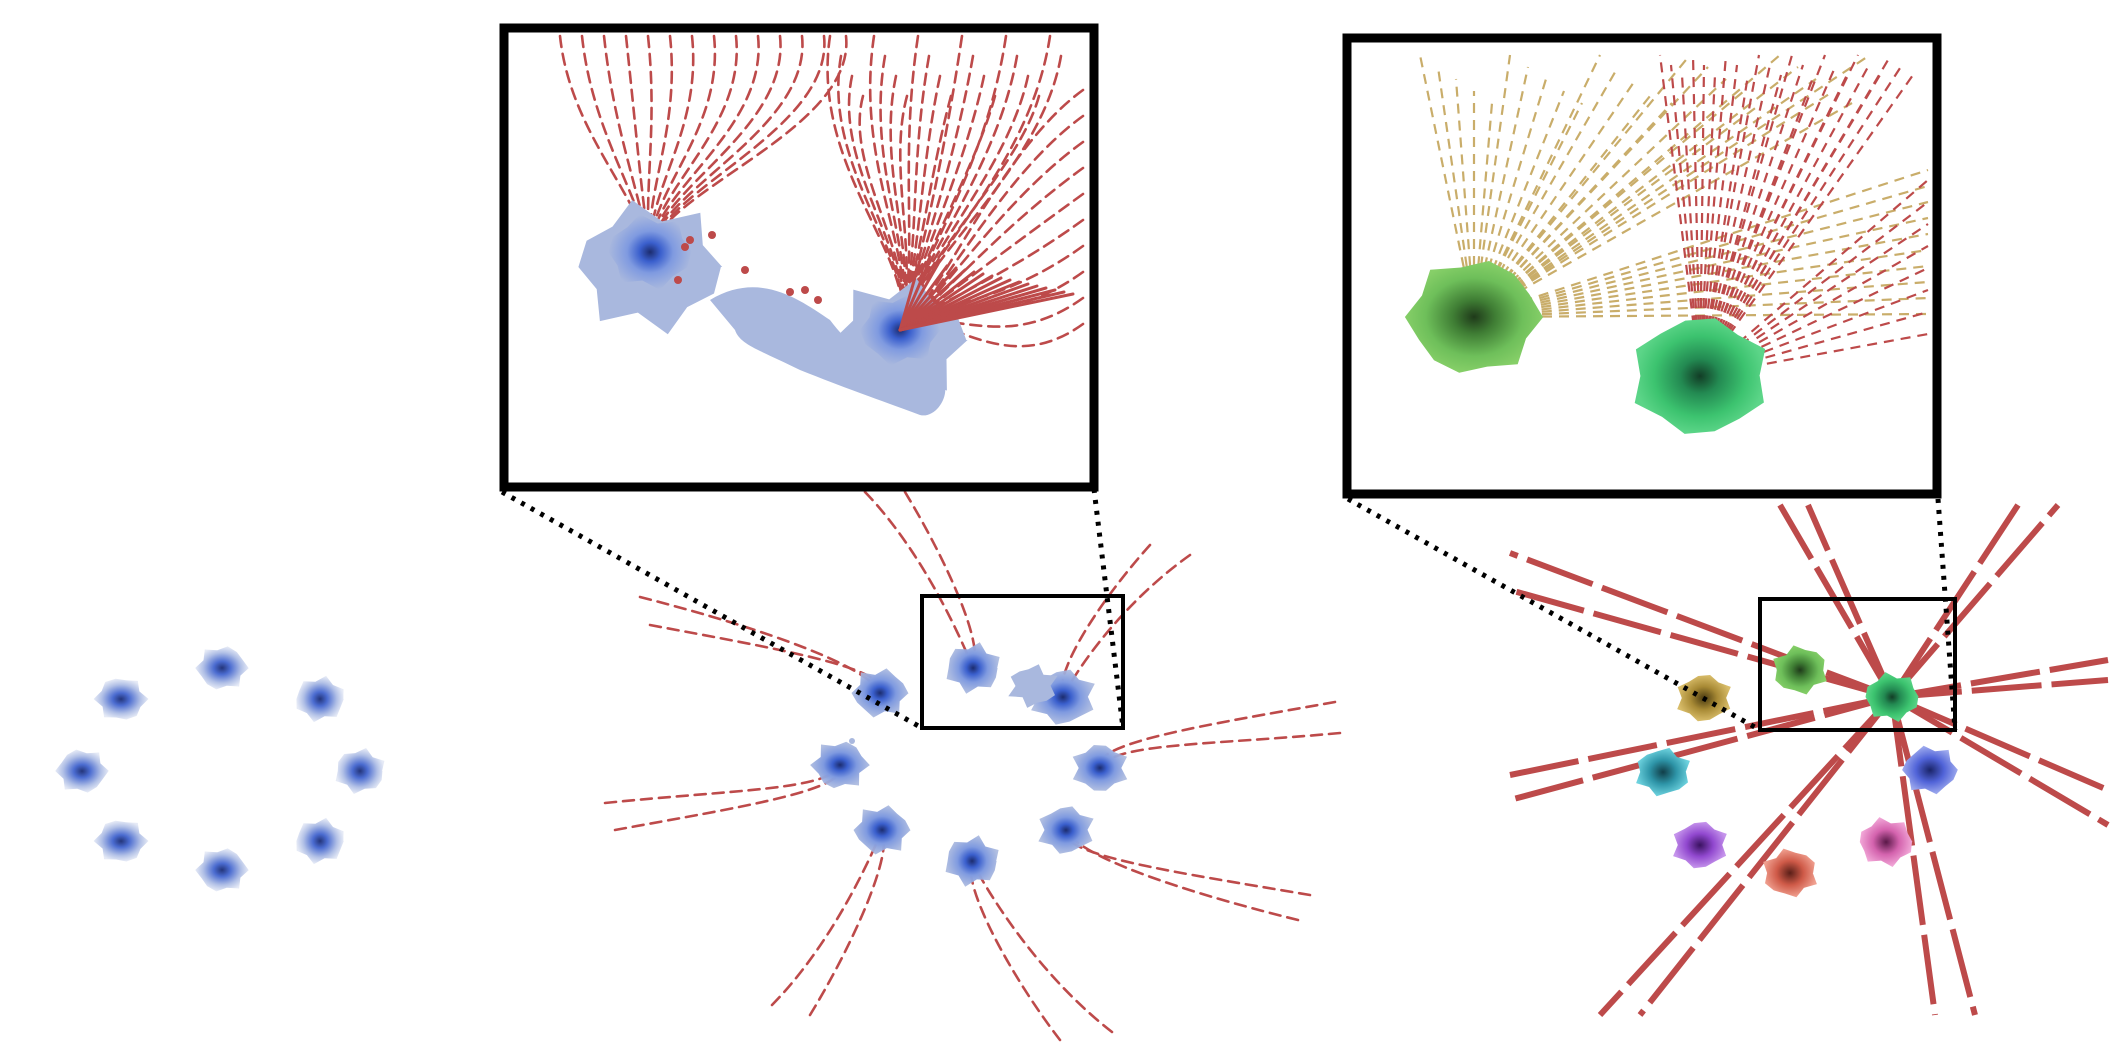  I want to click on mode-density-bridge, so click(1033, 686).